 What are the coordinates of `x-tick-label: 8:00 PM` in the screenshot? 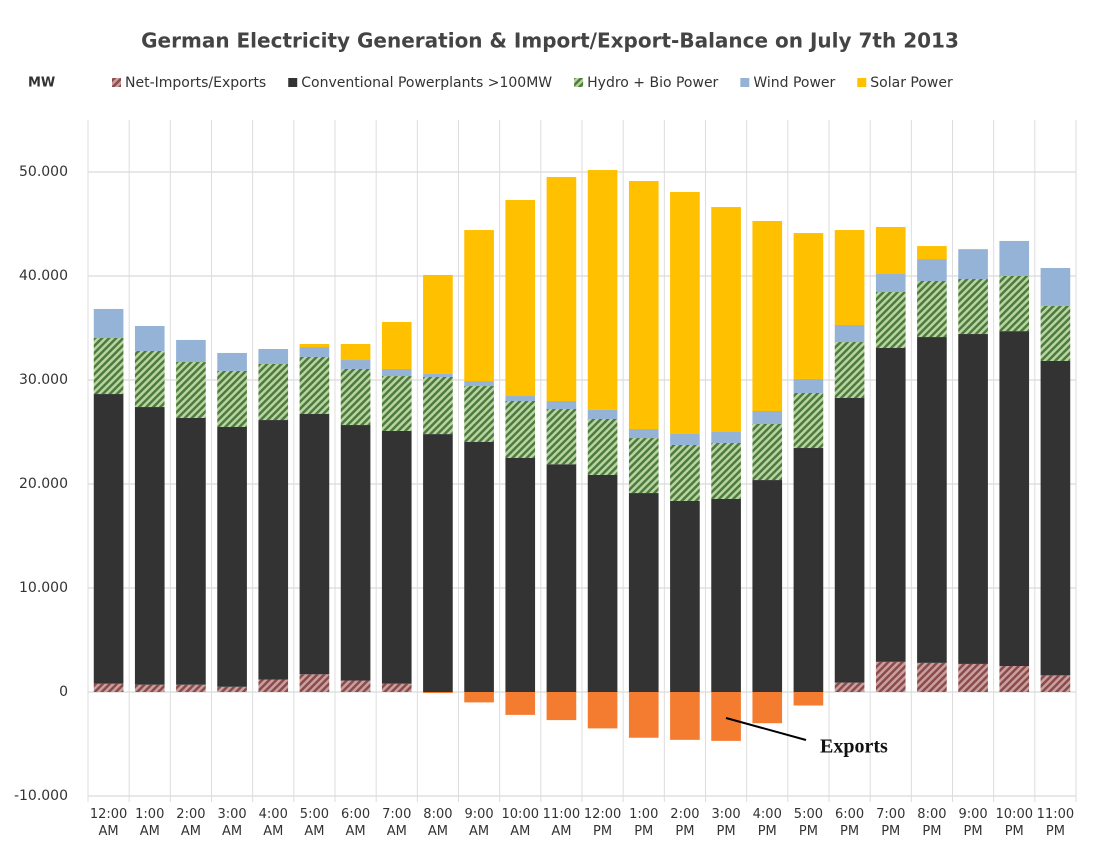 It's located at (932, 823).